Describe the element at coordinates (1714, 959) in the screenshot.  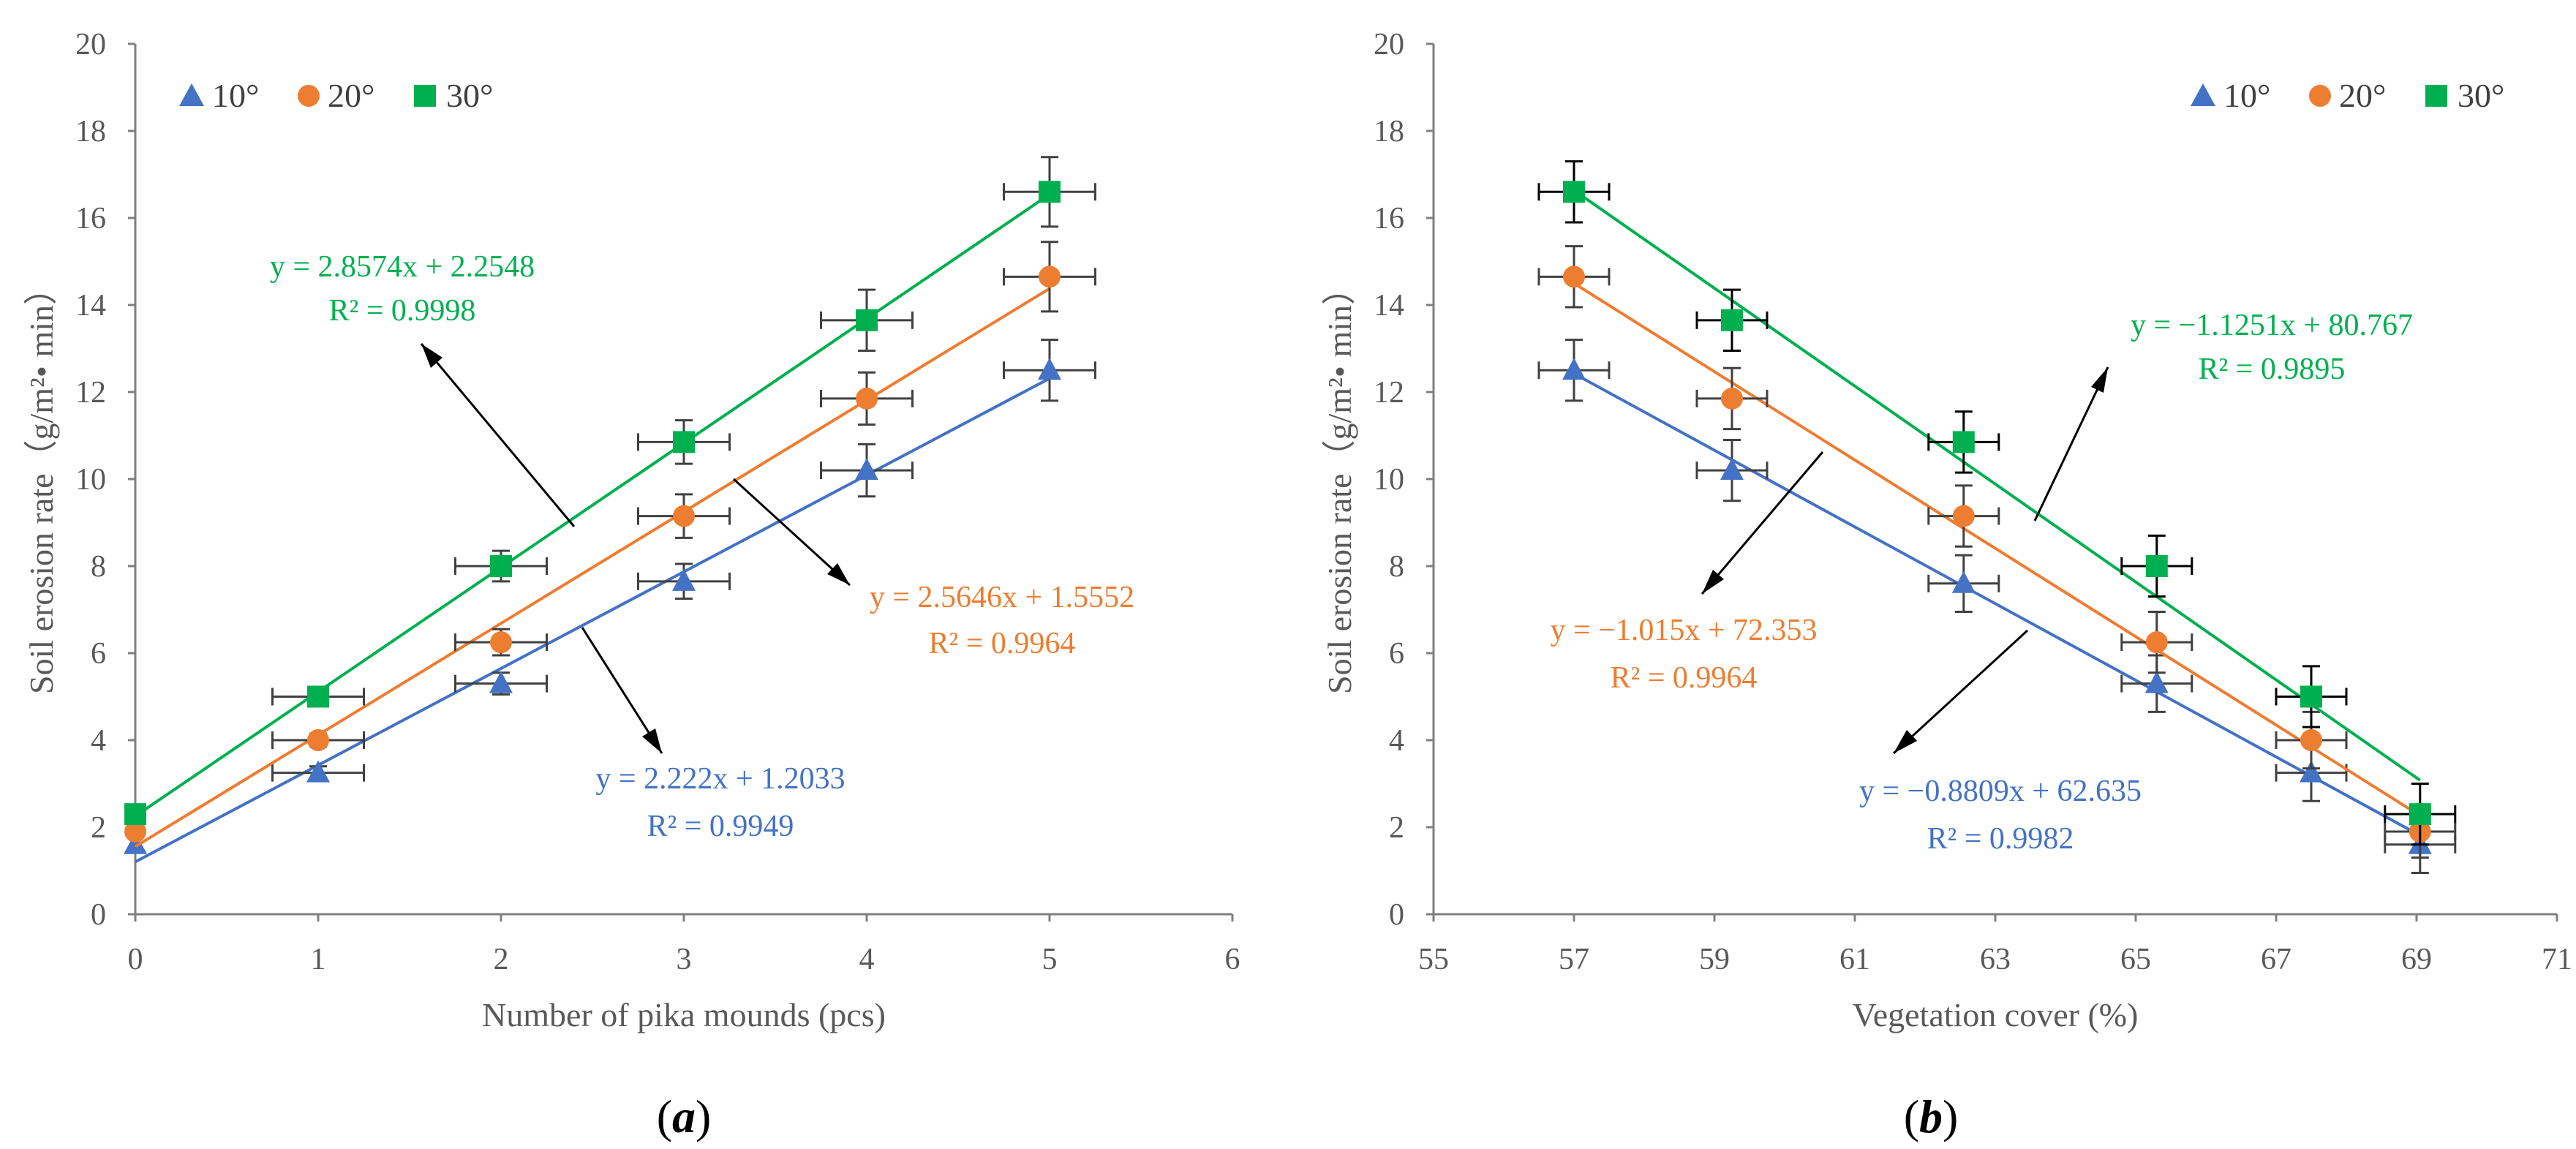
I see `panel-b-xtick: 59` at that location.